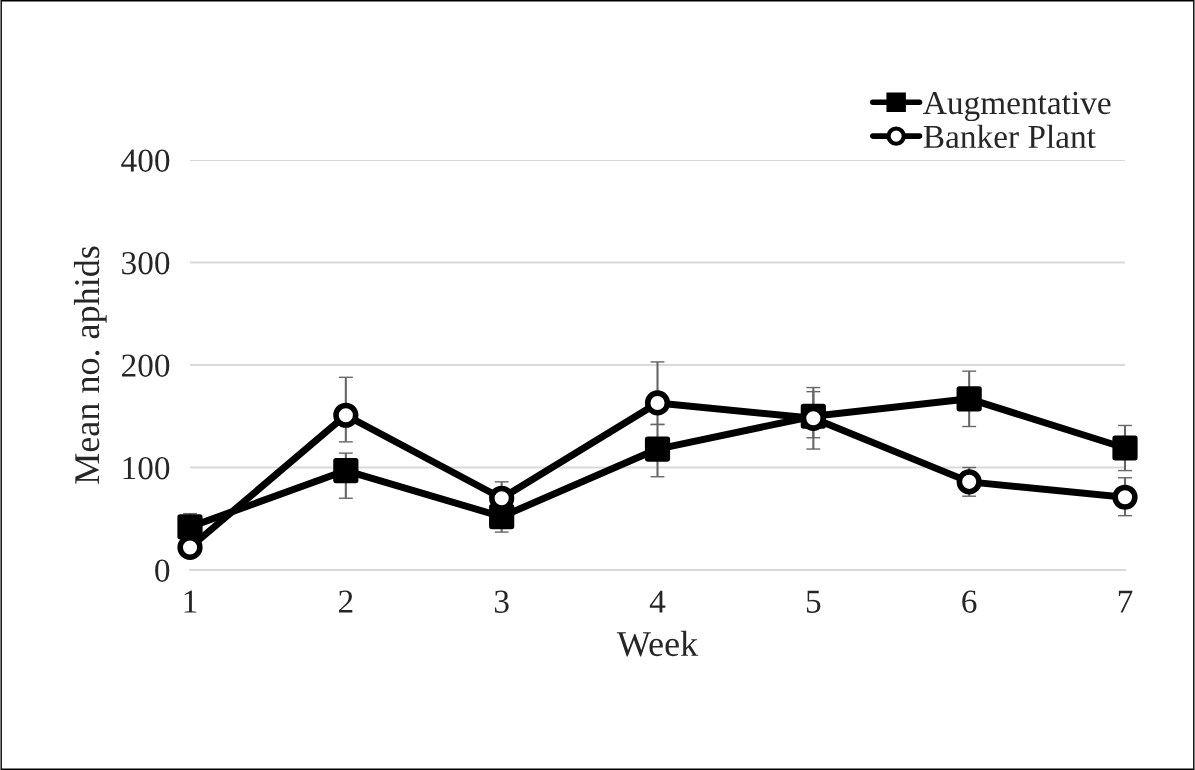 The image size is (1195, 770). I want to click on x-tick-label: 4, so click(657, 601).